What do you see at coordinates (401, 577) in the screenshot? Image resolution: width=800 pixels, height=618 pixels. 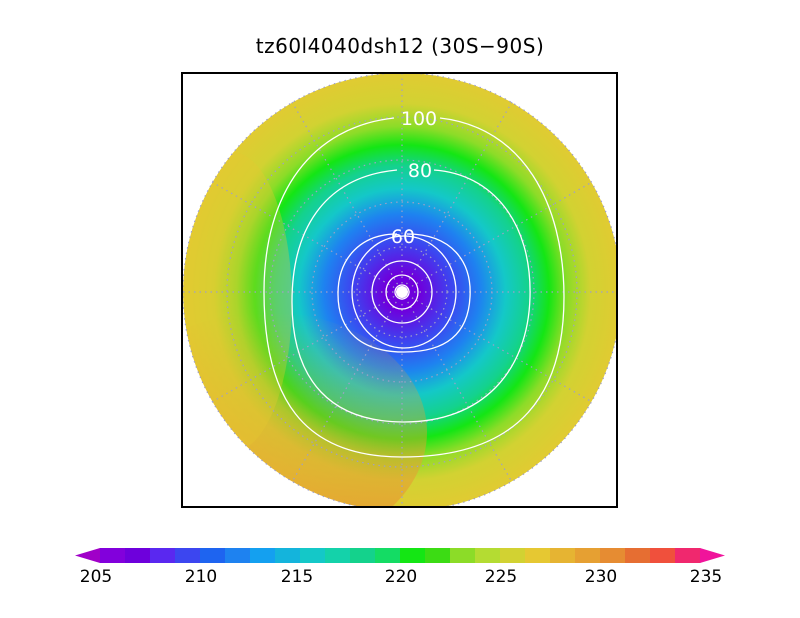 I see `colorbar-tick-220: 220` at bounding box center [401, 577].